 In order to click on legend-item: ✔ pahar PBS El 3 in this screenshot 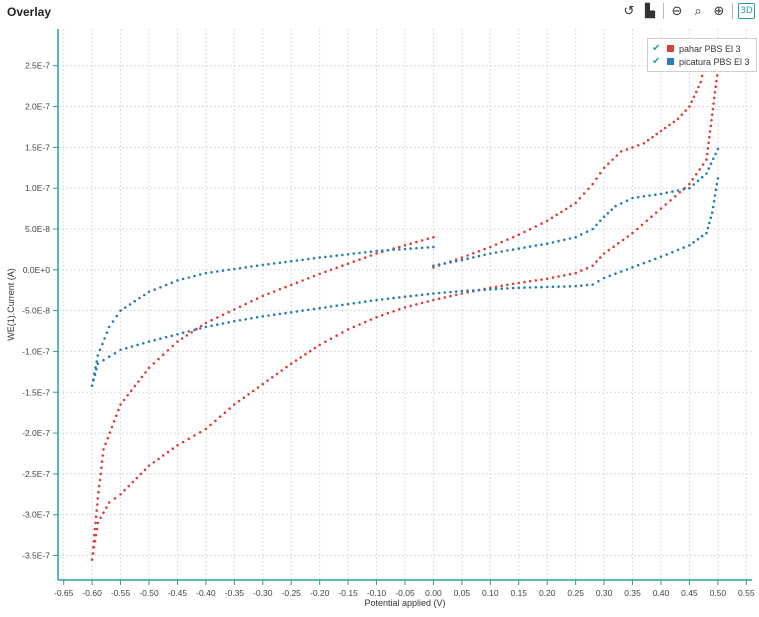, I will do `click(702, 48)`.